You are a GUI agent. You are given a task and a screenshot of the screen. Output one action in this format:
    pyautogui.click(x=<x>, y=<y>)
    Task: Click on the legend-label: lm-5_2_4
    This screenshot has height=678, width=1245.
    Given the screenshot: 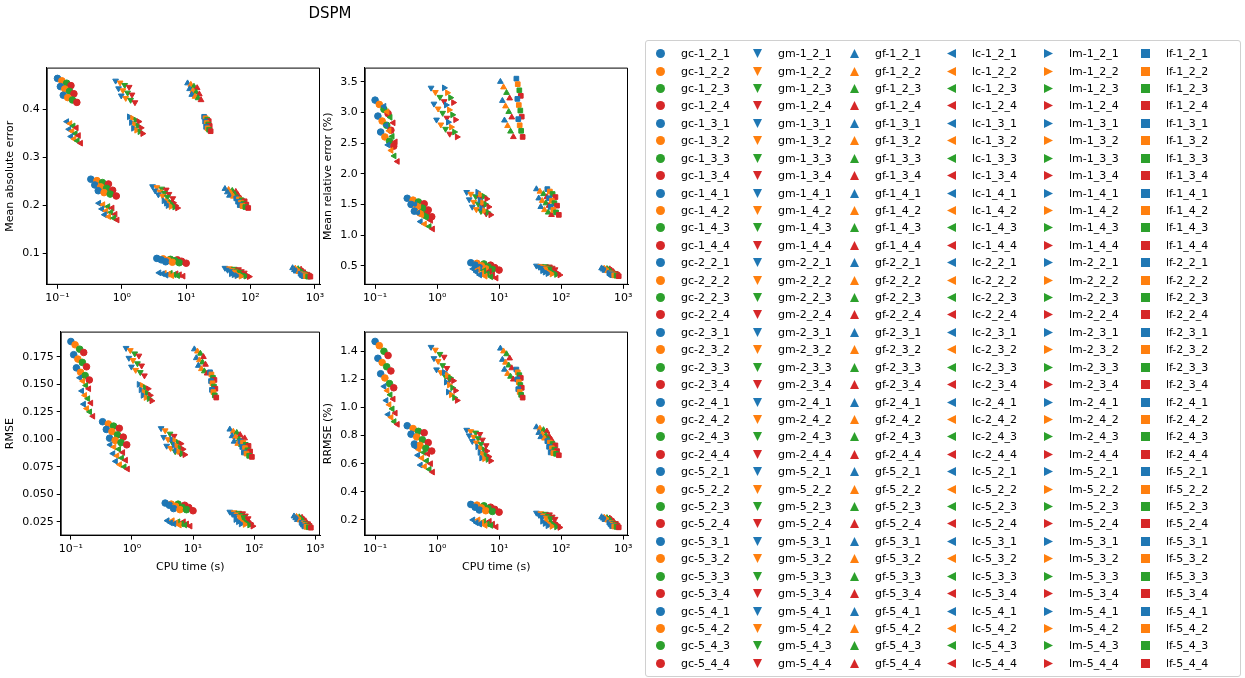 What is the action you would take?
    pyautogui.click(x=1094, y=524)
    